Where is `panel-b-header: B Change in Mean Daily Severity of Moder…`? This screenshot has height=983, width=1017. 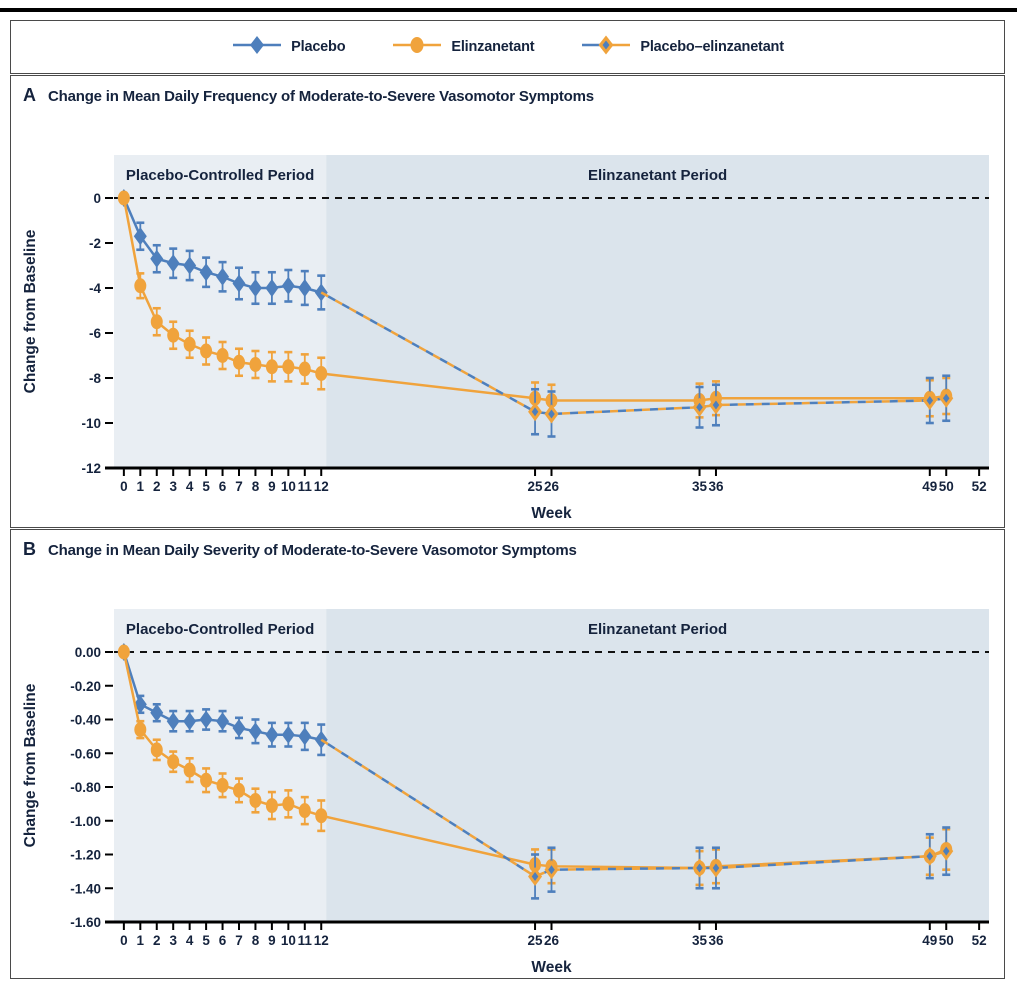
panel-b-header: B Change in Mean Daily Severity of Moder… is located at coordinates (507, 545).